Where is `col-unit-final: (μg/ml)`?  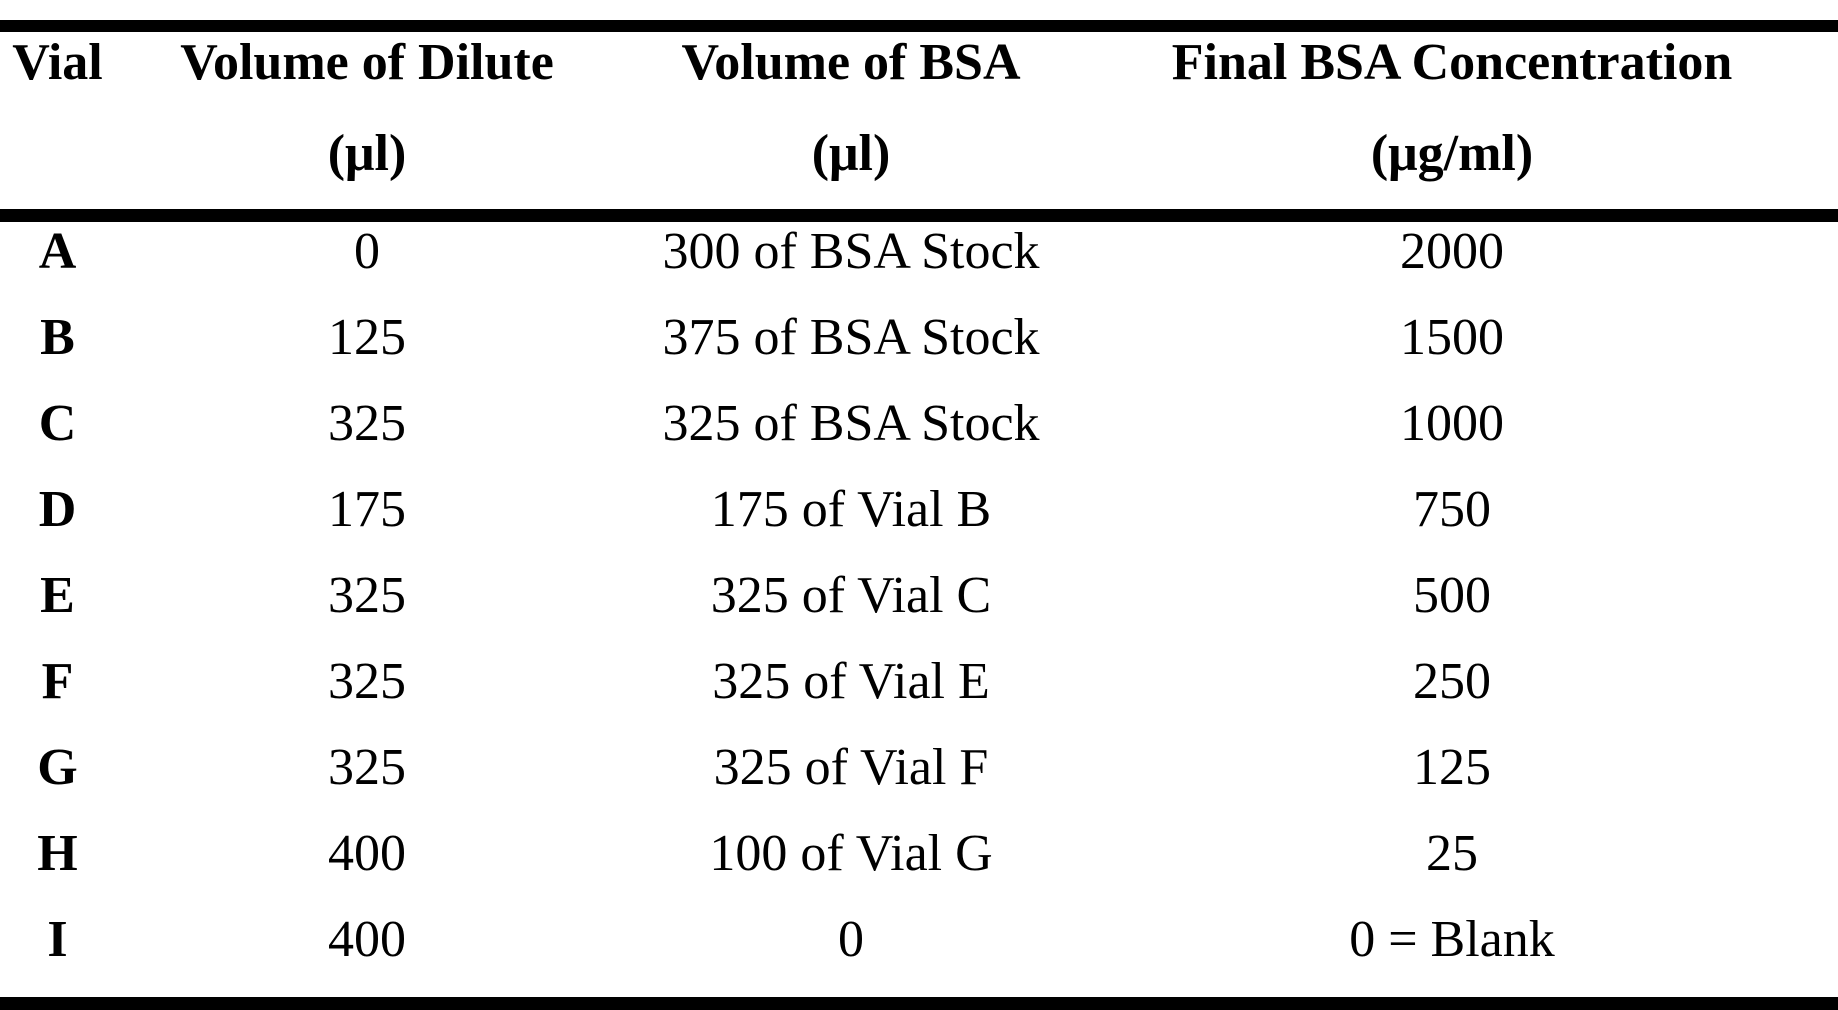 col-unit-final: (μg/ml) is located at coordinates (1452, 153).